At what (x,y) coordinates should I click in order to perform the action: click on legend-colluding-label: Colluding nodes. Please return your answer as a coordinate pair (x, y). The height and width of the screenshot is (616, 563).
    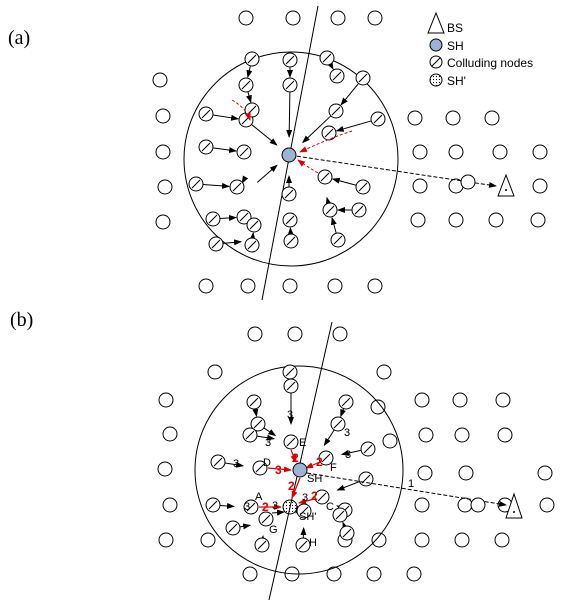
    Looking at the image, I should click on (490, 63).